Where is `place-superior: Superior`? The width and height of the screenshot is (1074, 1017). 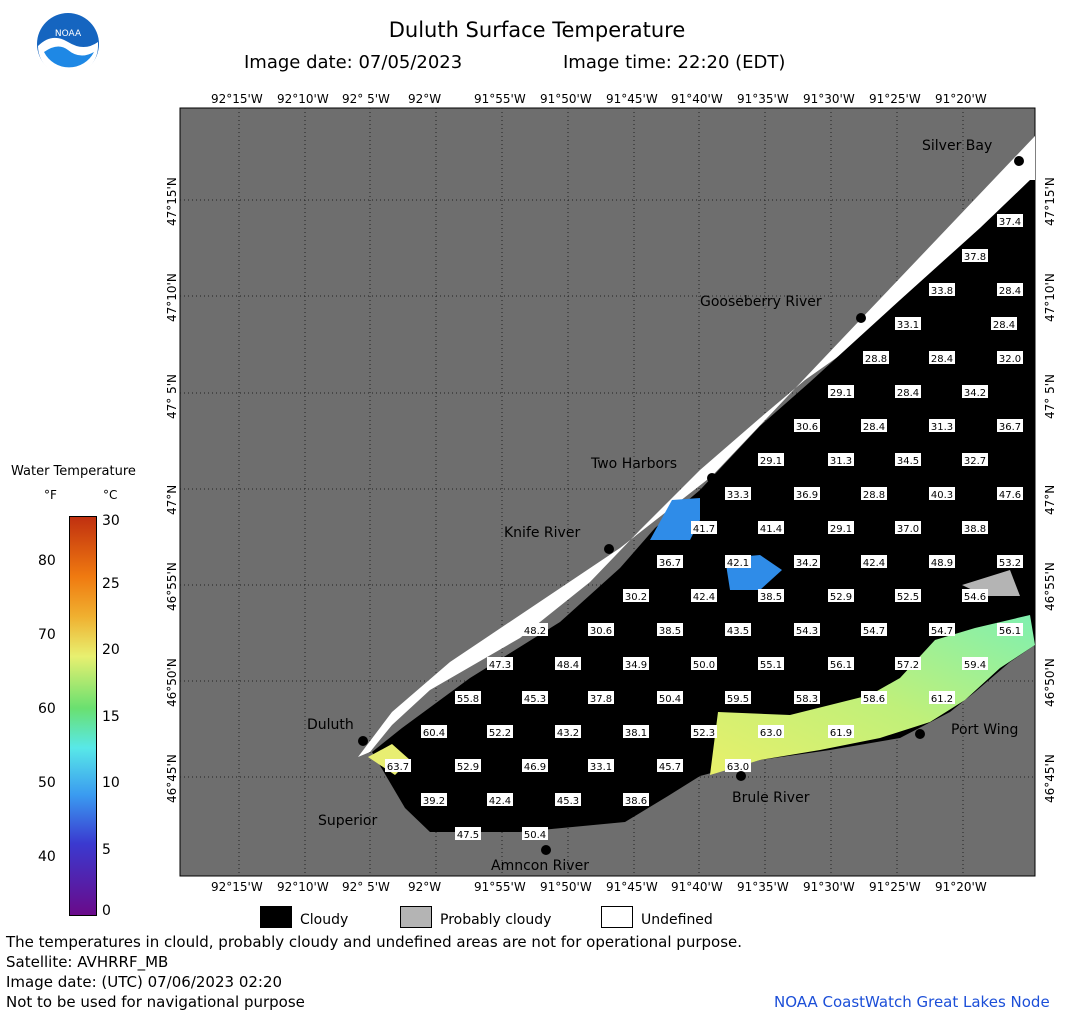 place-superior: Superior is located at coordinates (348, 821).